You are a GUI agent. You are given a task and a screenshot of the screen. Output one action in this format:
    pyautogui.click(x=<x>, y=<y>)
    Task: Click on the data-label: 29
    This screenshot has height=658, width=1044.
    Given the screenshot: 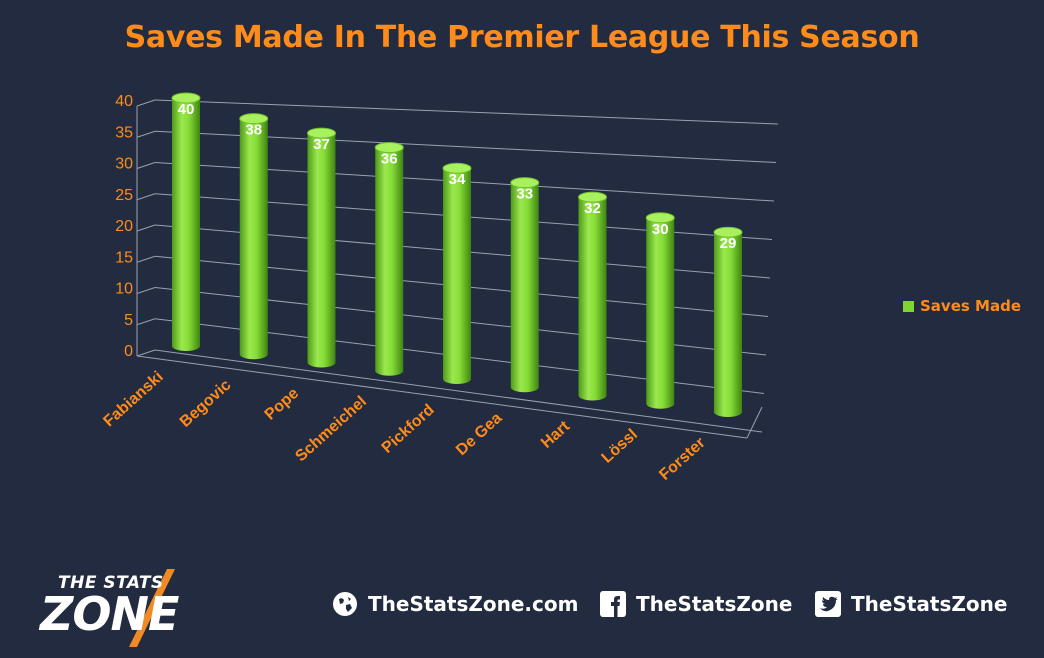 What is the action you would take?
    pyautogui.click(x=728, y=243)
    